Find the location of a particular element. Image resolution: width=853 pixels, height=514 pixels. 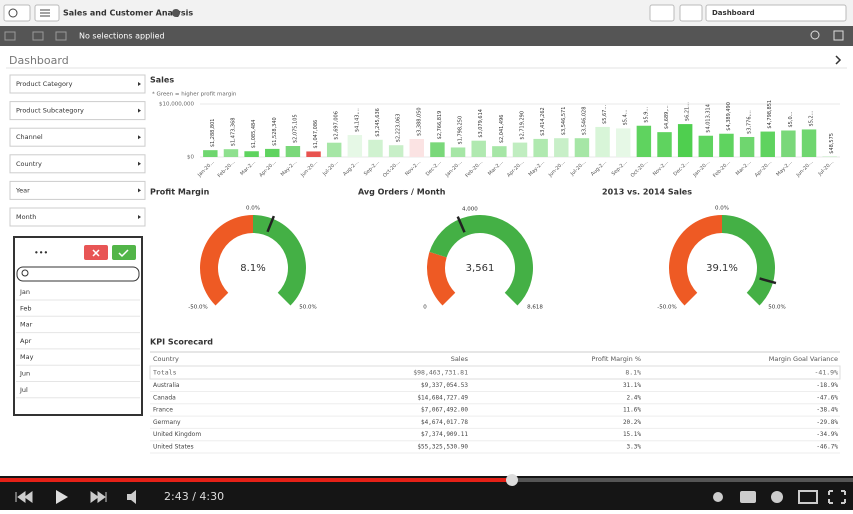

table-cell: Australia is located at coordinates (166, 385).